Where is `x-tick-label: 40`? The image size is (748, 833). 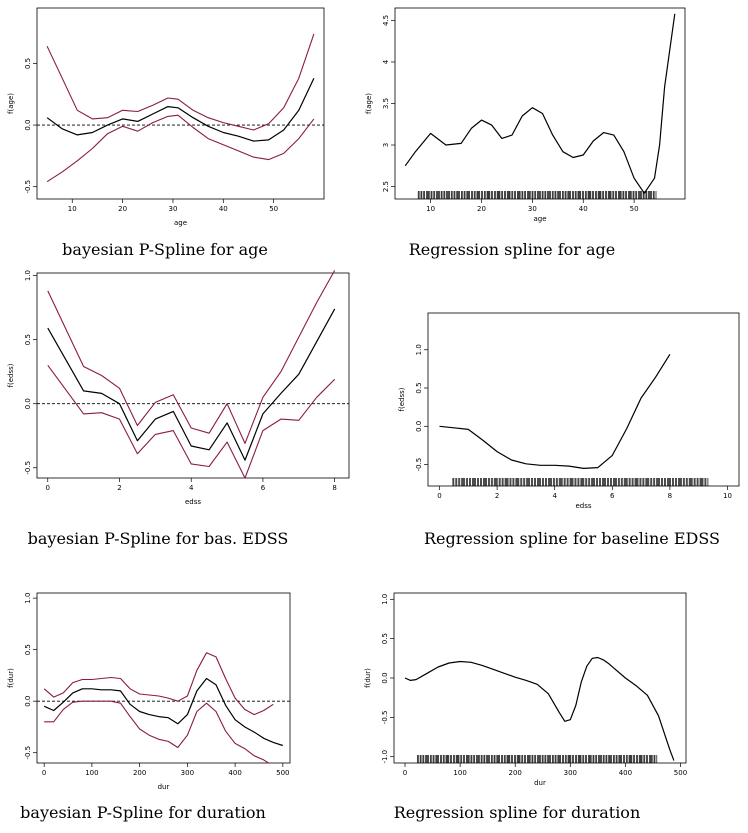
x-tick-label: 40 is located at coordinates (583, 209).